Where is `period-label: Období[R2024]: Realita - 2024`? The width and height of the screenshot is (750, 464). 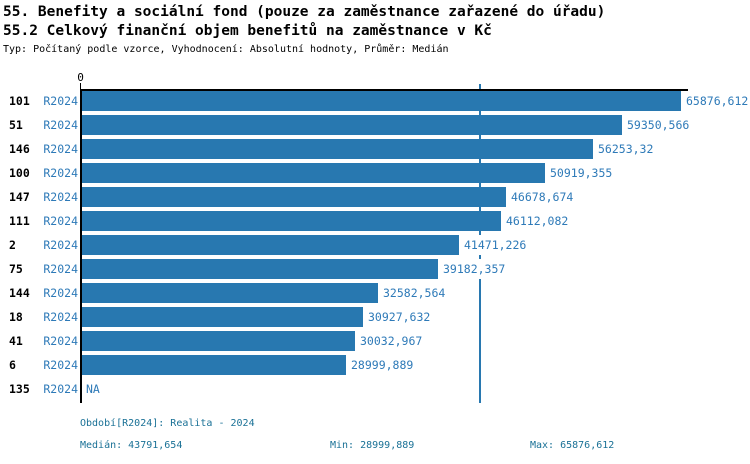 period-label: Období[R2024]: Realita - 2024 is located at coordinates (167, 423).